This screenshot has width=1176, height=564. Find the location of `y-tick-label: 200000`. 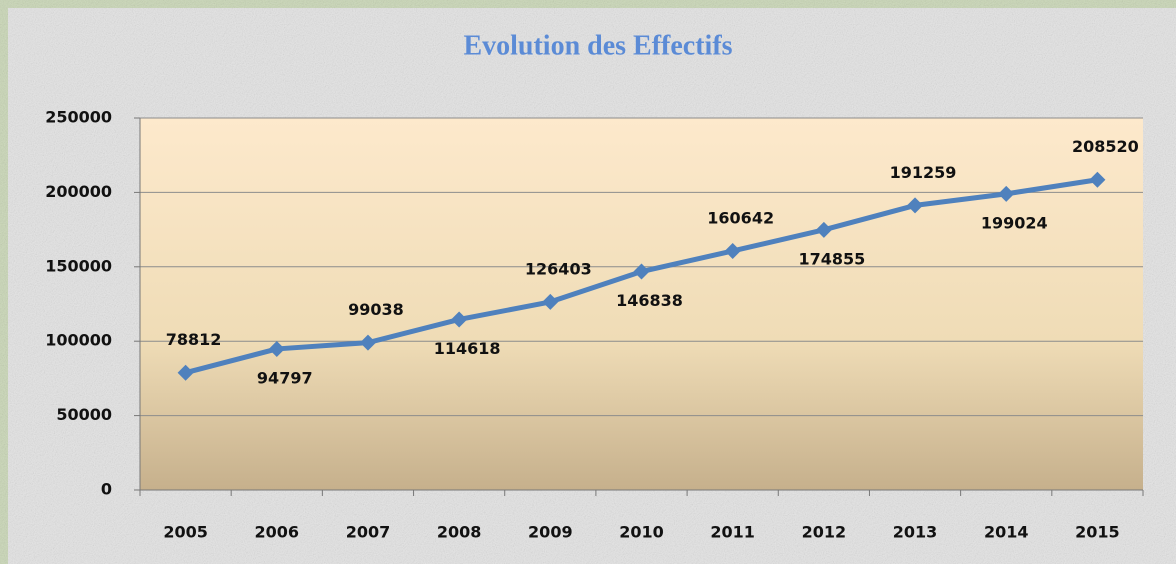

y-tick-label: 200000 is located at coordinates (78, 191).